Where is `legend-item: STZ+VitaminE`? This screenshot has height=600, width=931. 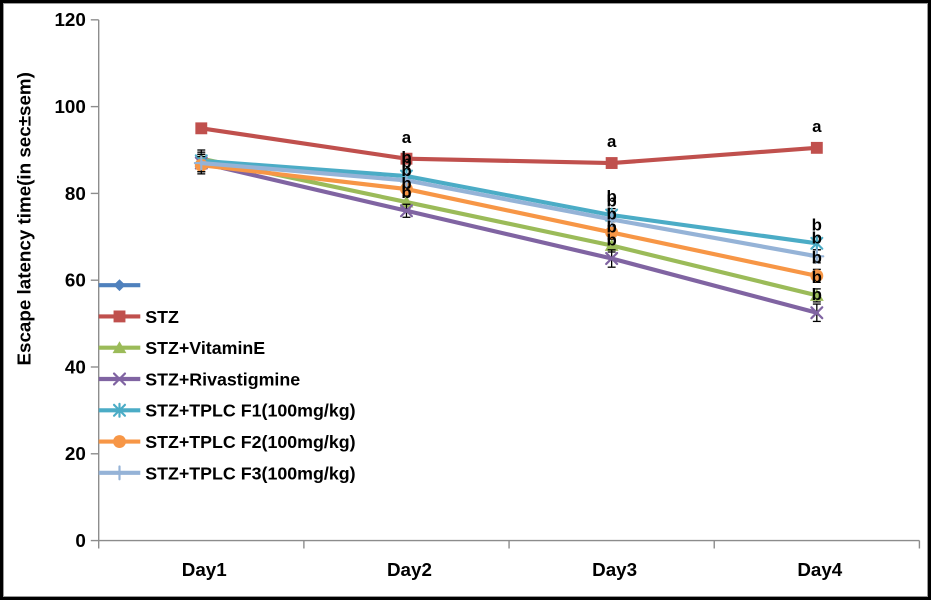
legend-item: STZ+VitaminE is located at coordinates (181, 348).